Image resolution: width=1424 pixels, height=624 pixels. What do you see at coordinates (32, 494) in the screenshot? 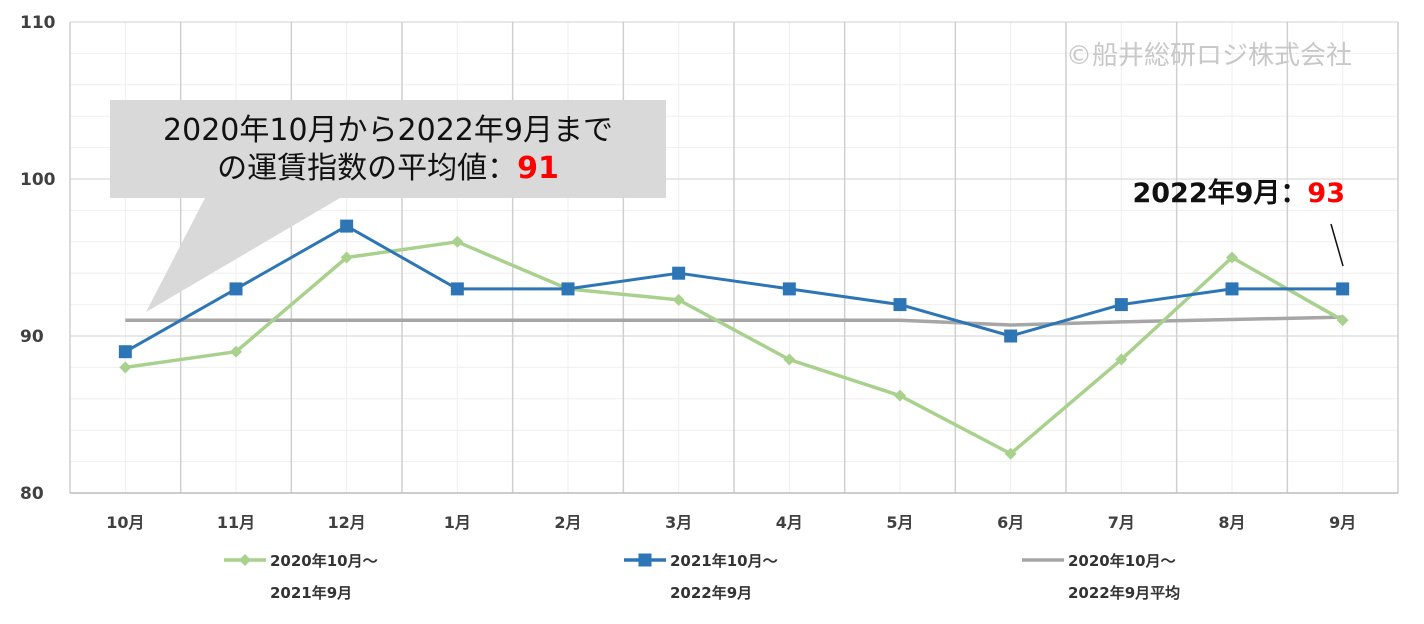
I see `y-tick-label: 80` at bounding box center [32, 494].